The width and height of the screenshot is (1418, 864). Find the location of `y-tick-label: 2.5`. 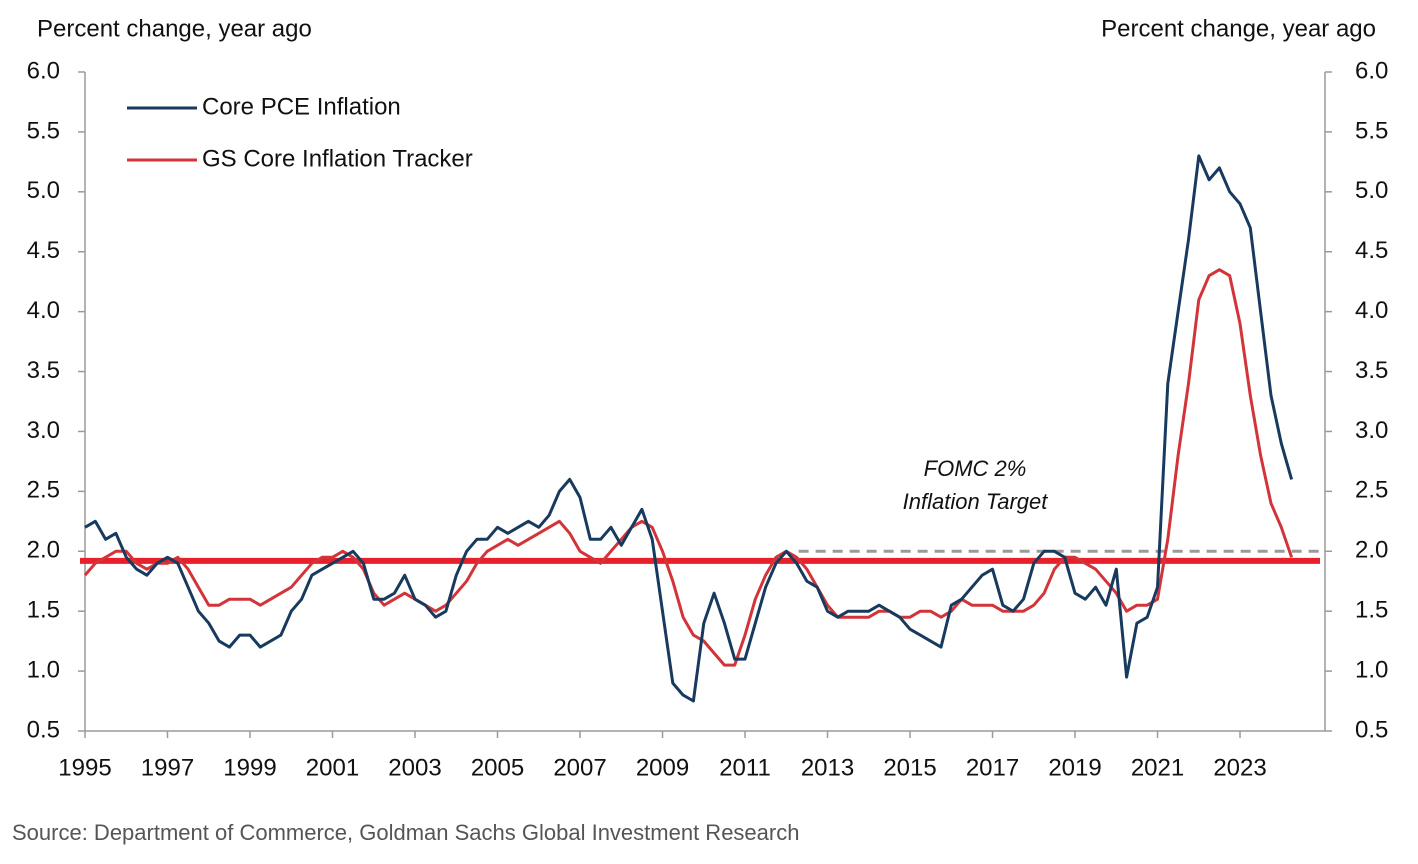

y-tick-label: 2.5 is located at coordinates (43, 490).